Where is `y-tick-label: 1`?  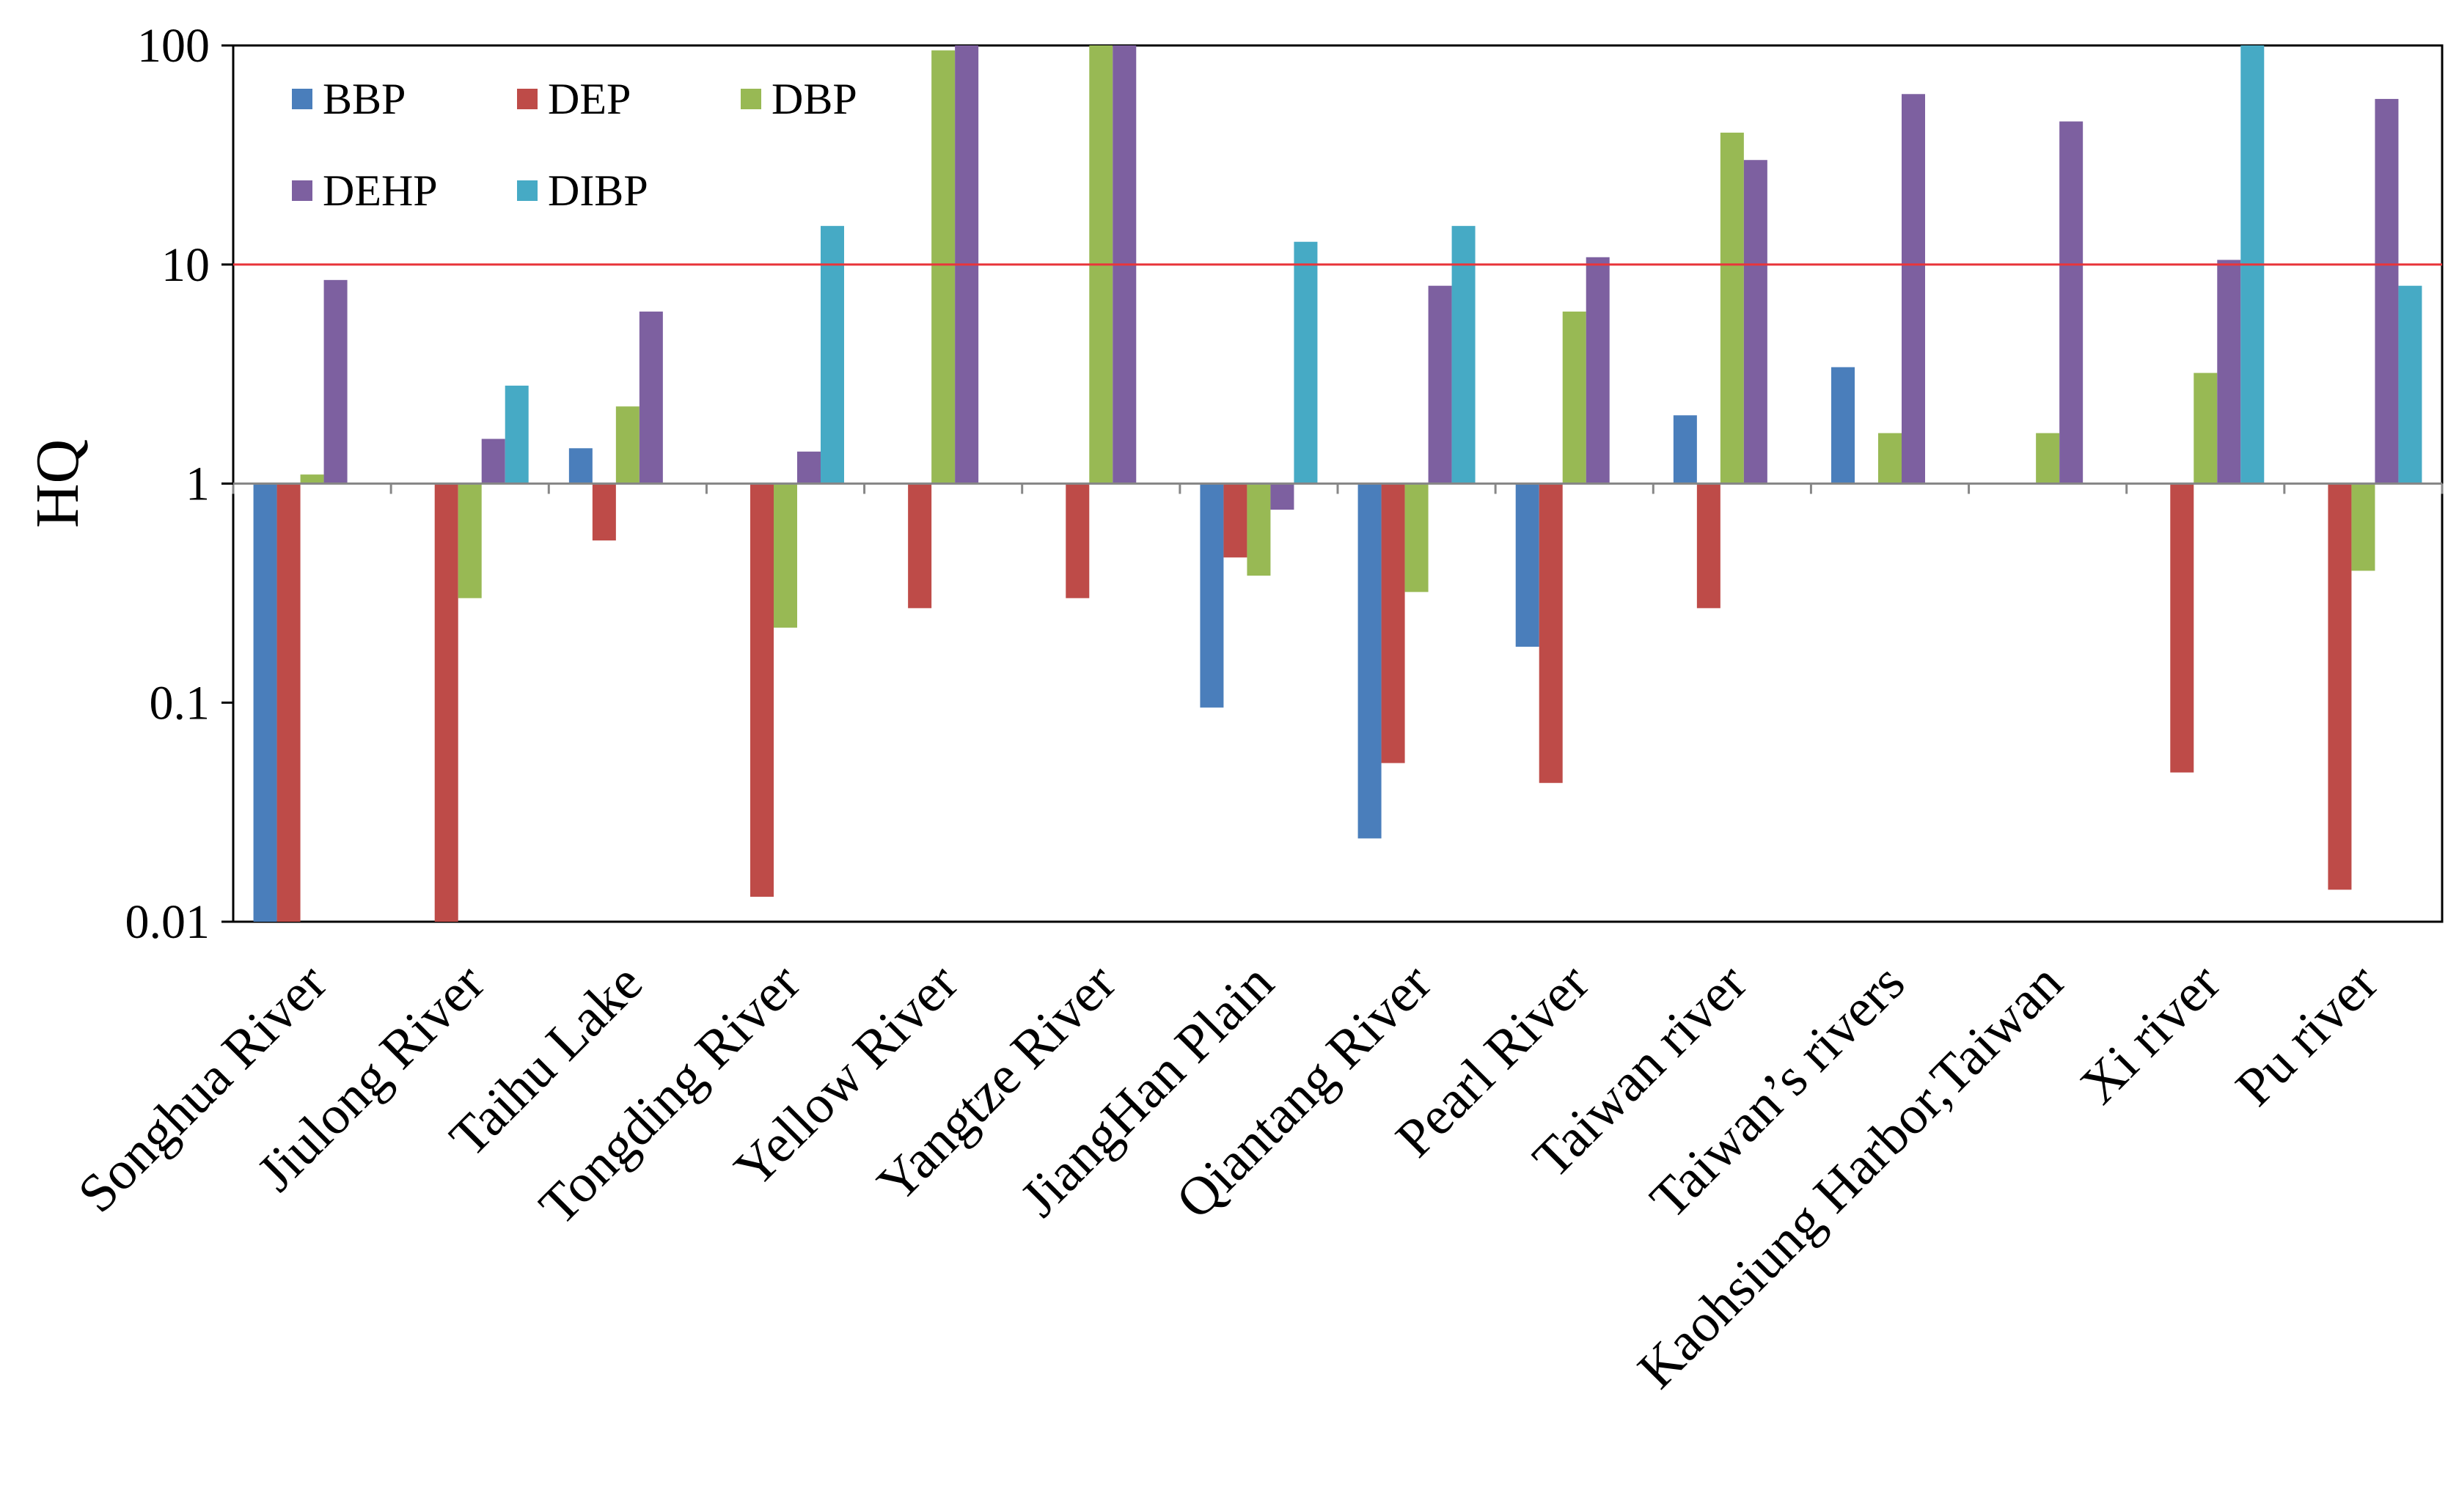
y-tick-label: 1 is located at coordinates (198, 485).